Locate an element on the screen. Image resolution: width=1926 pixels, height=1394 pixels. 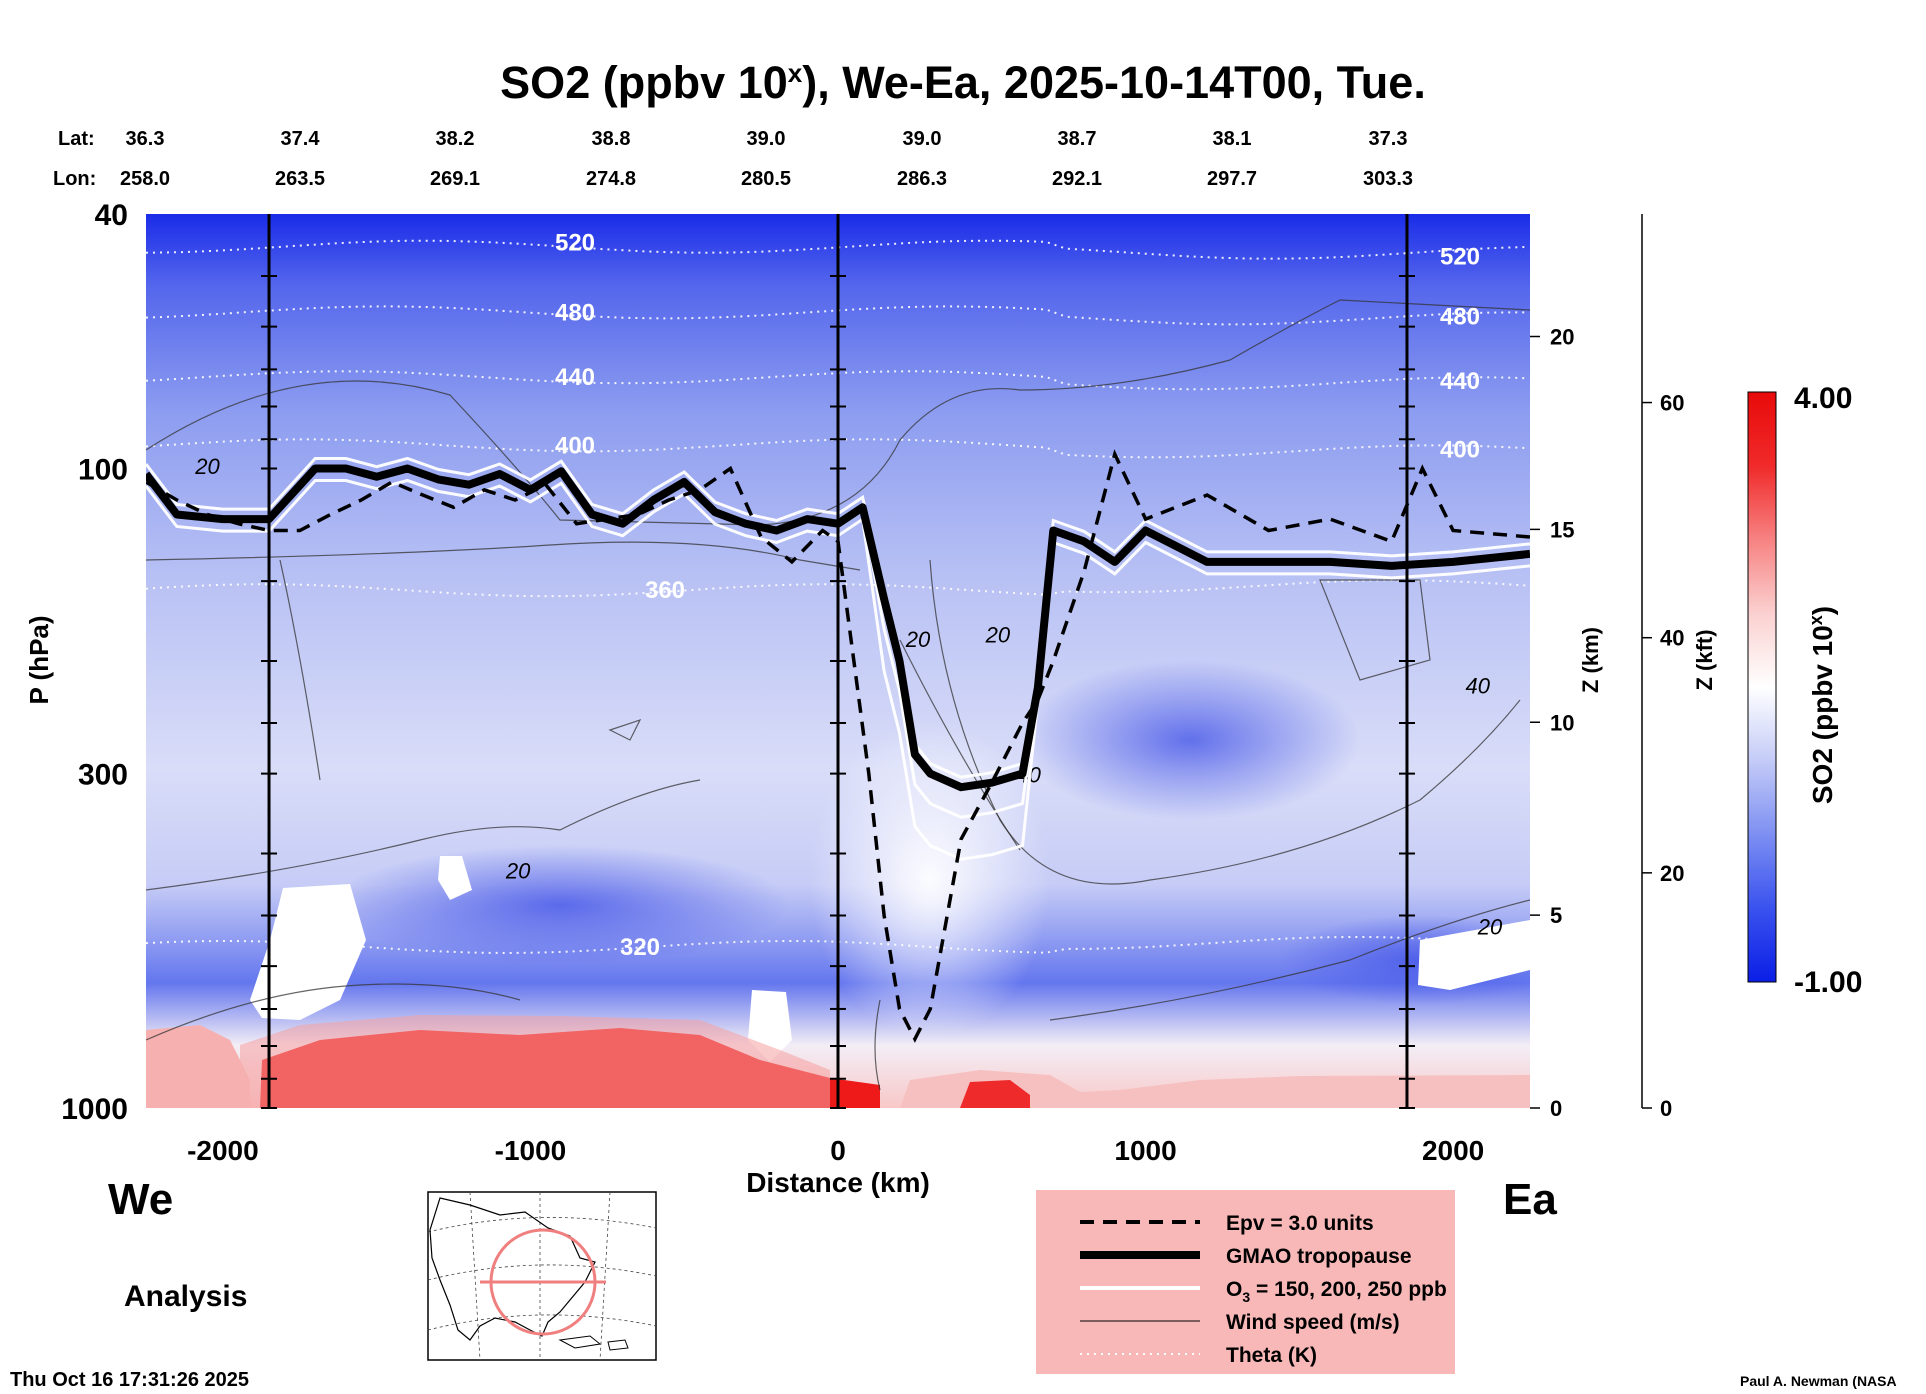
colorbar-min-label: -1.00 is located at coordinates (1828, 982).